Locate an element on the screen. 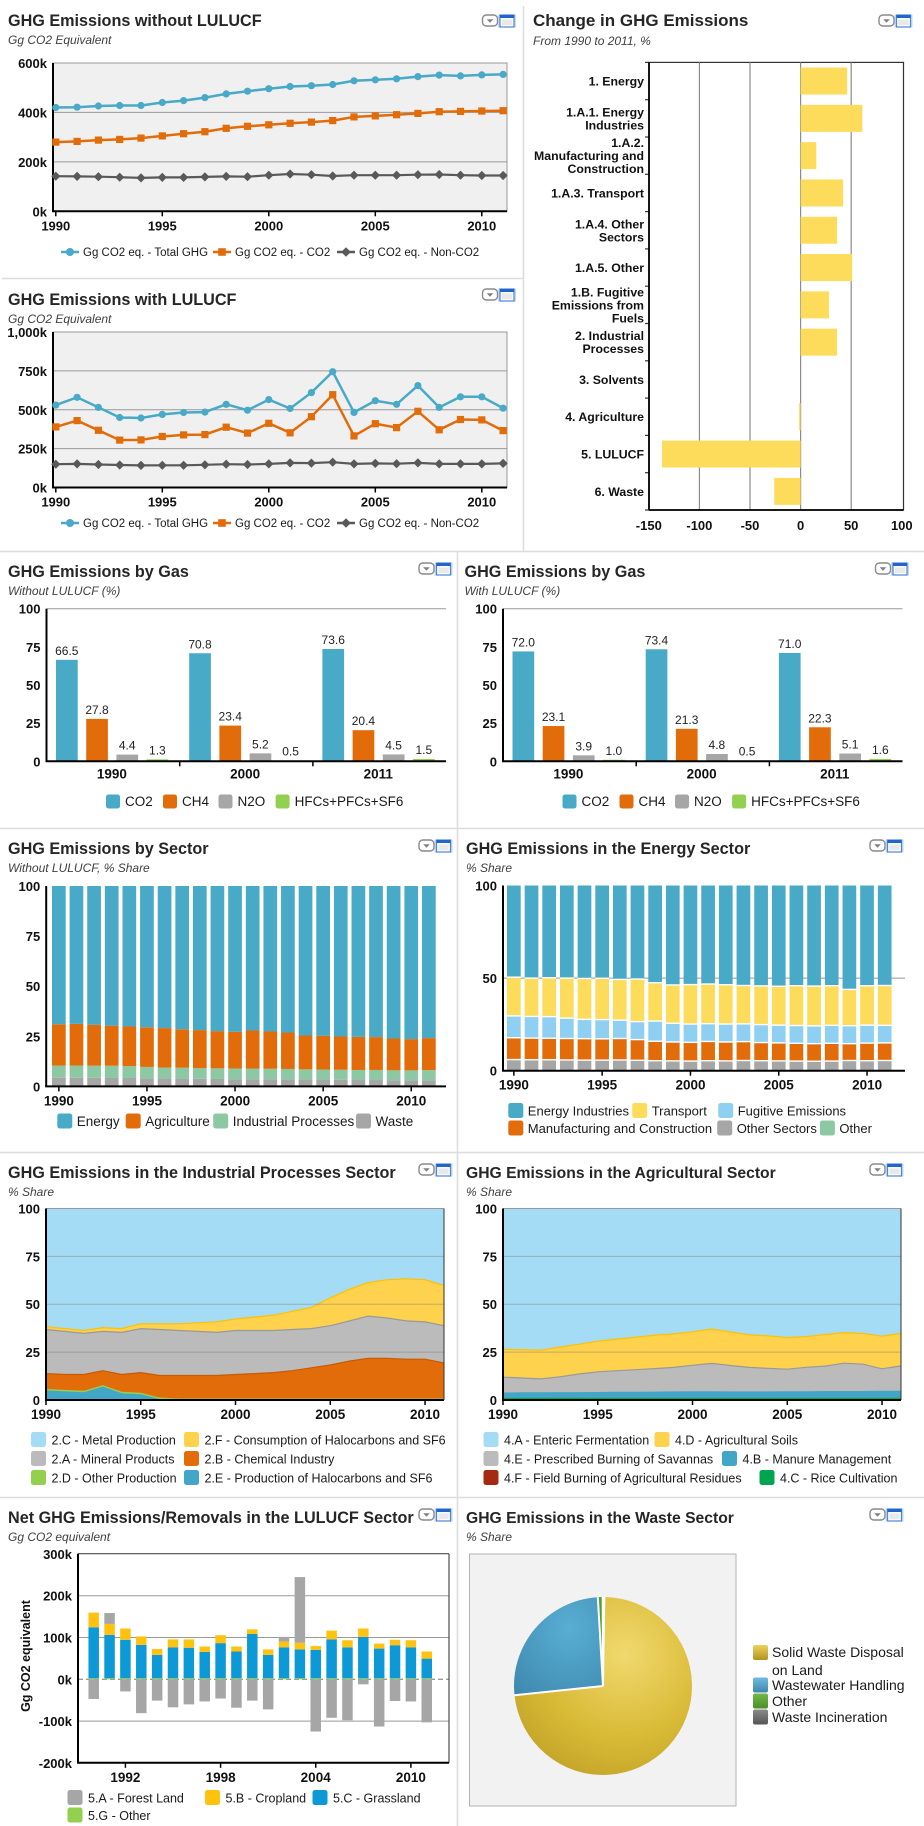  svg-text: Industries is located at coordinates (614, 125).